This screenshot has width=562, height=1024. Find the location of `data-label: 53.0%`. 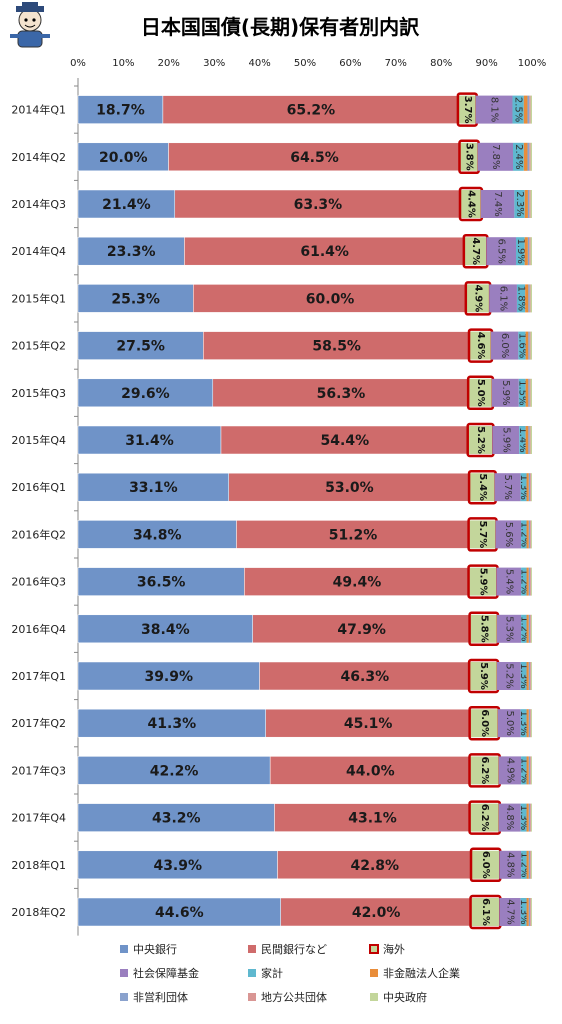

data-label: 53.0% is located at coordinates (349, 488).